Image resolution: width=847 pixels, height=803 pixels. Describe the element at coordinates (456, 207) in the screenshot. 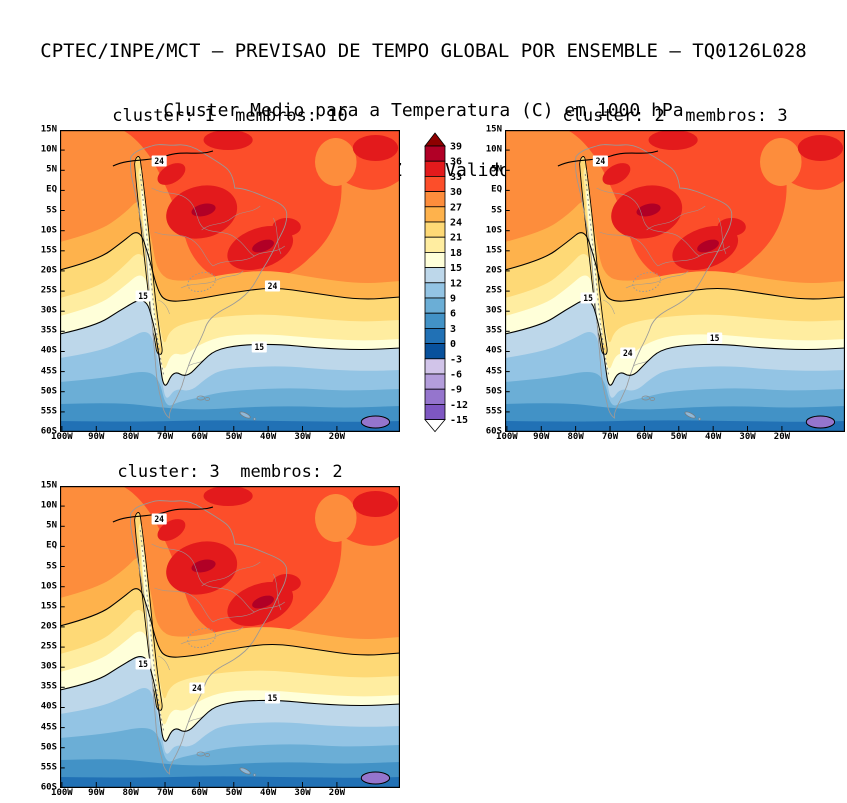

I see `svg-text: 27` at that location.